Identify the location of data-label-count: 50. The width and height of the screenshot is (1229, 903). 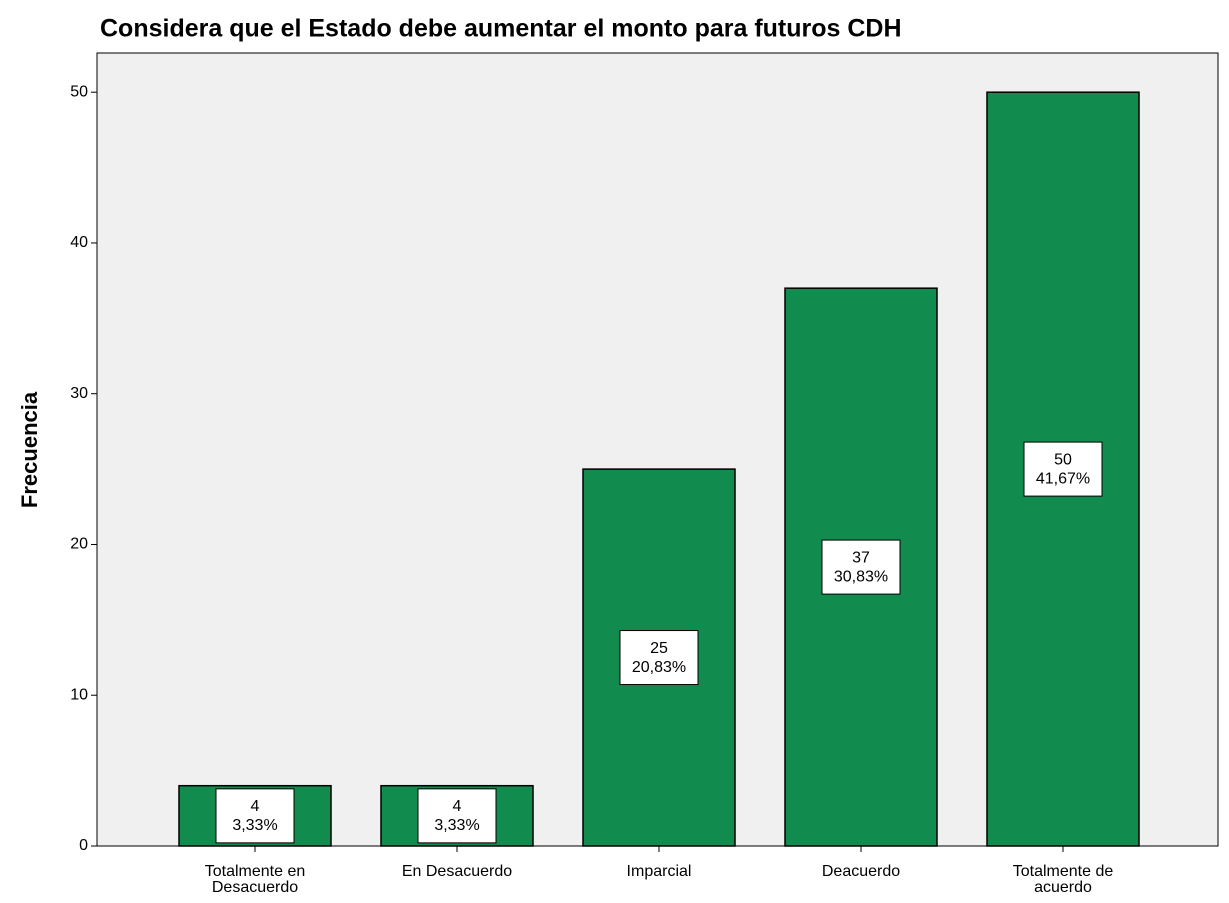
(1063, 459).